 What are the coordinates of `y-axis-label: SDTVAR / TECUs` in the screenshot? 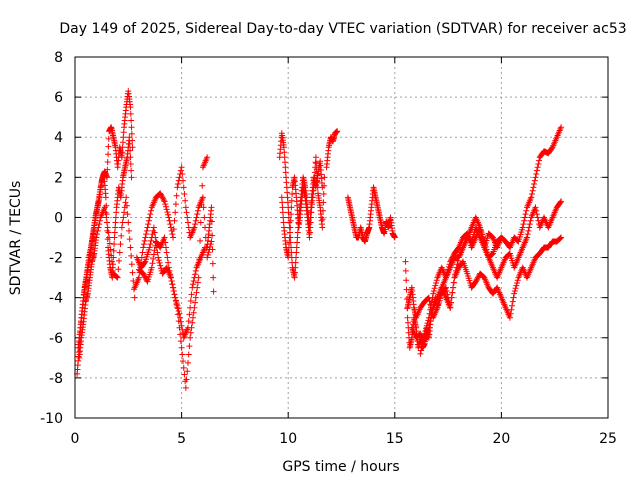 It's located at (16, 238).